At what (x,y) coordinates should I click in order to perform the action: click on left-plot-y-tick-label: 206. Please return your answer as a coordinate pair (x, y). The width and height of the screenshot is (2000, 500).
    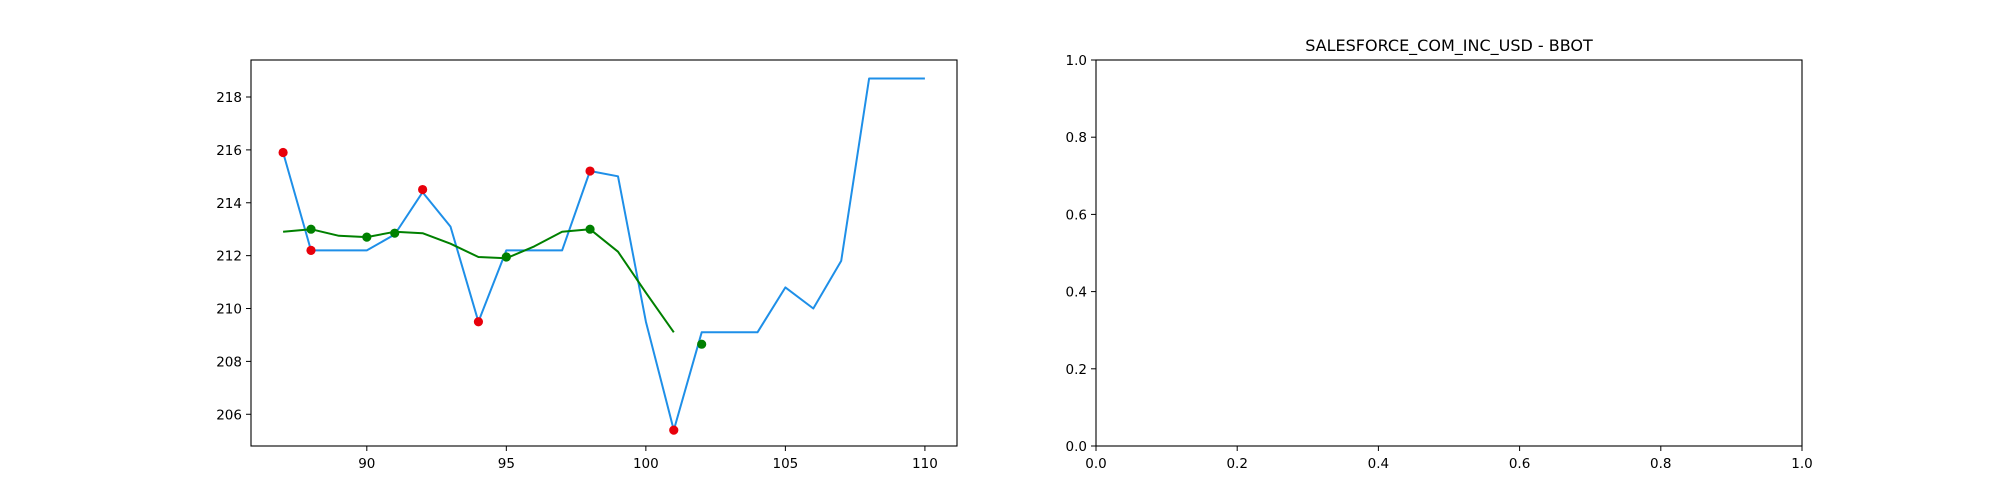
    Looking at the image, I should click on (229, 415).